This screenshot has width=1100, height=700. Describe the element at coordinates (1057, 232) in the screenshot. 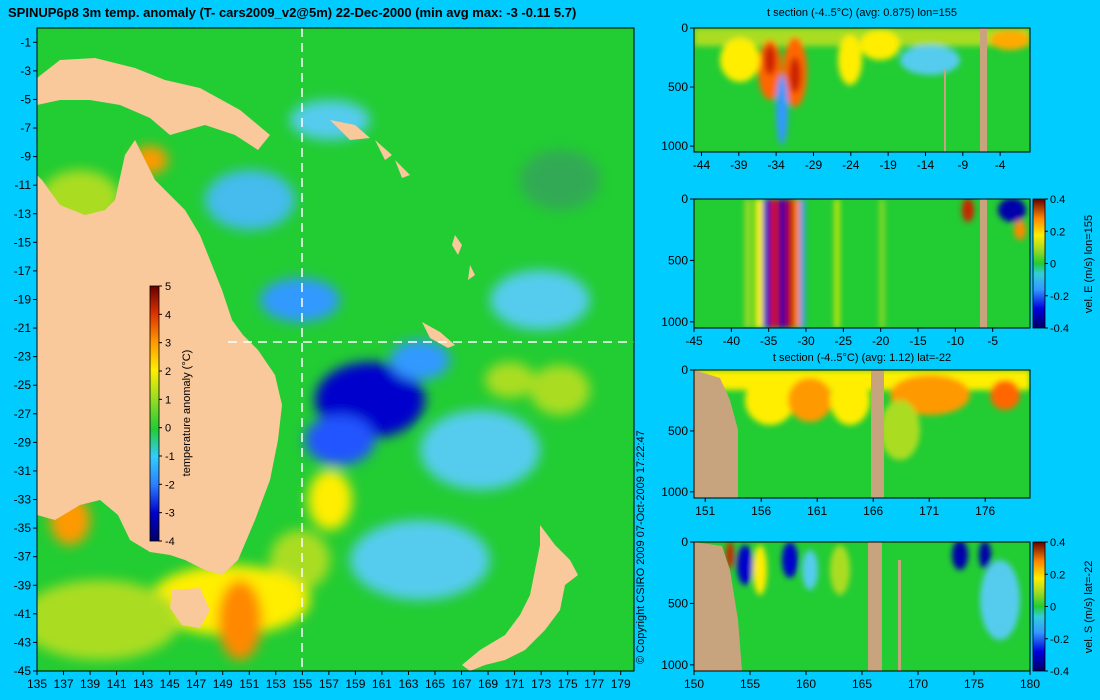

I see `colorbar-tick-label: 0.2` at that location.